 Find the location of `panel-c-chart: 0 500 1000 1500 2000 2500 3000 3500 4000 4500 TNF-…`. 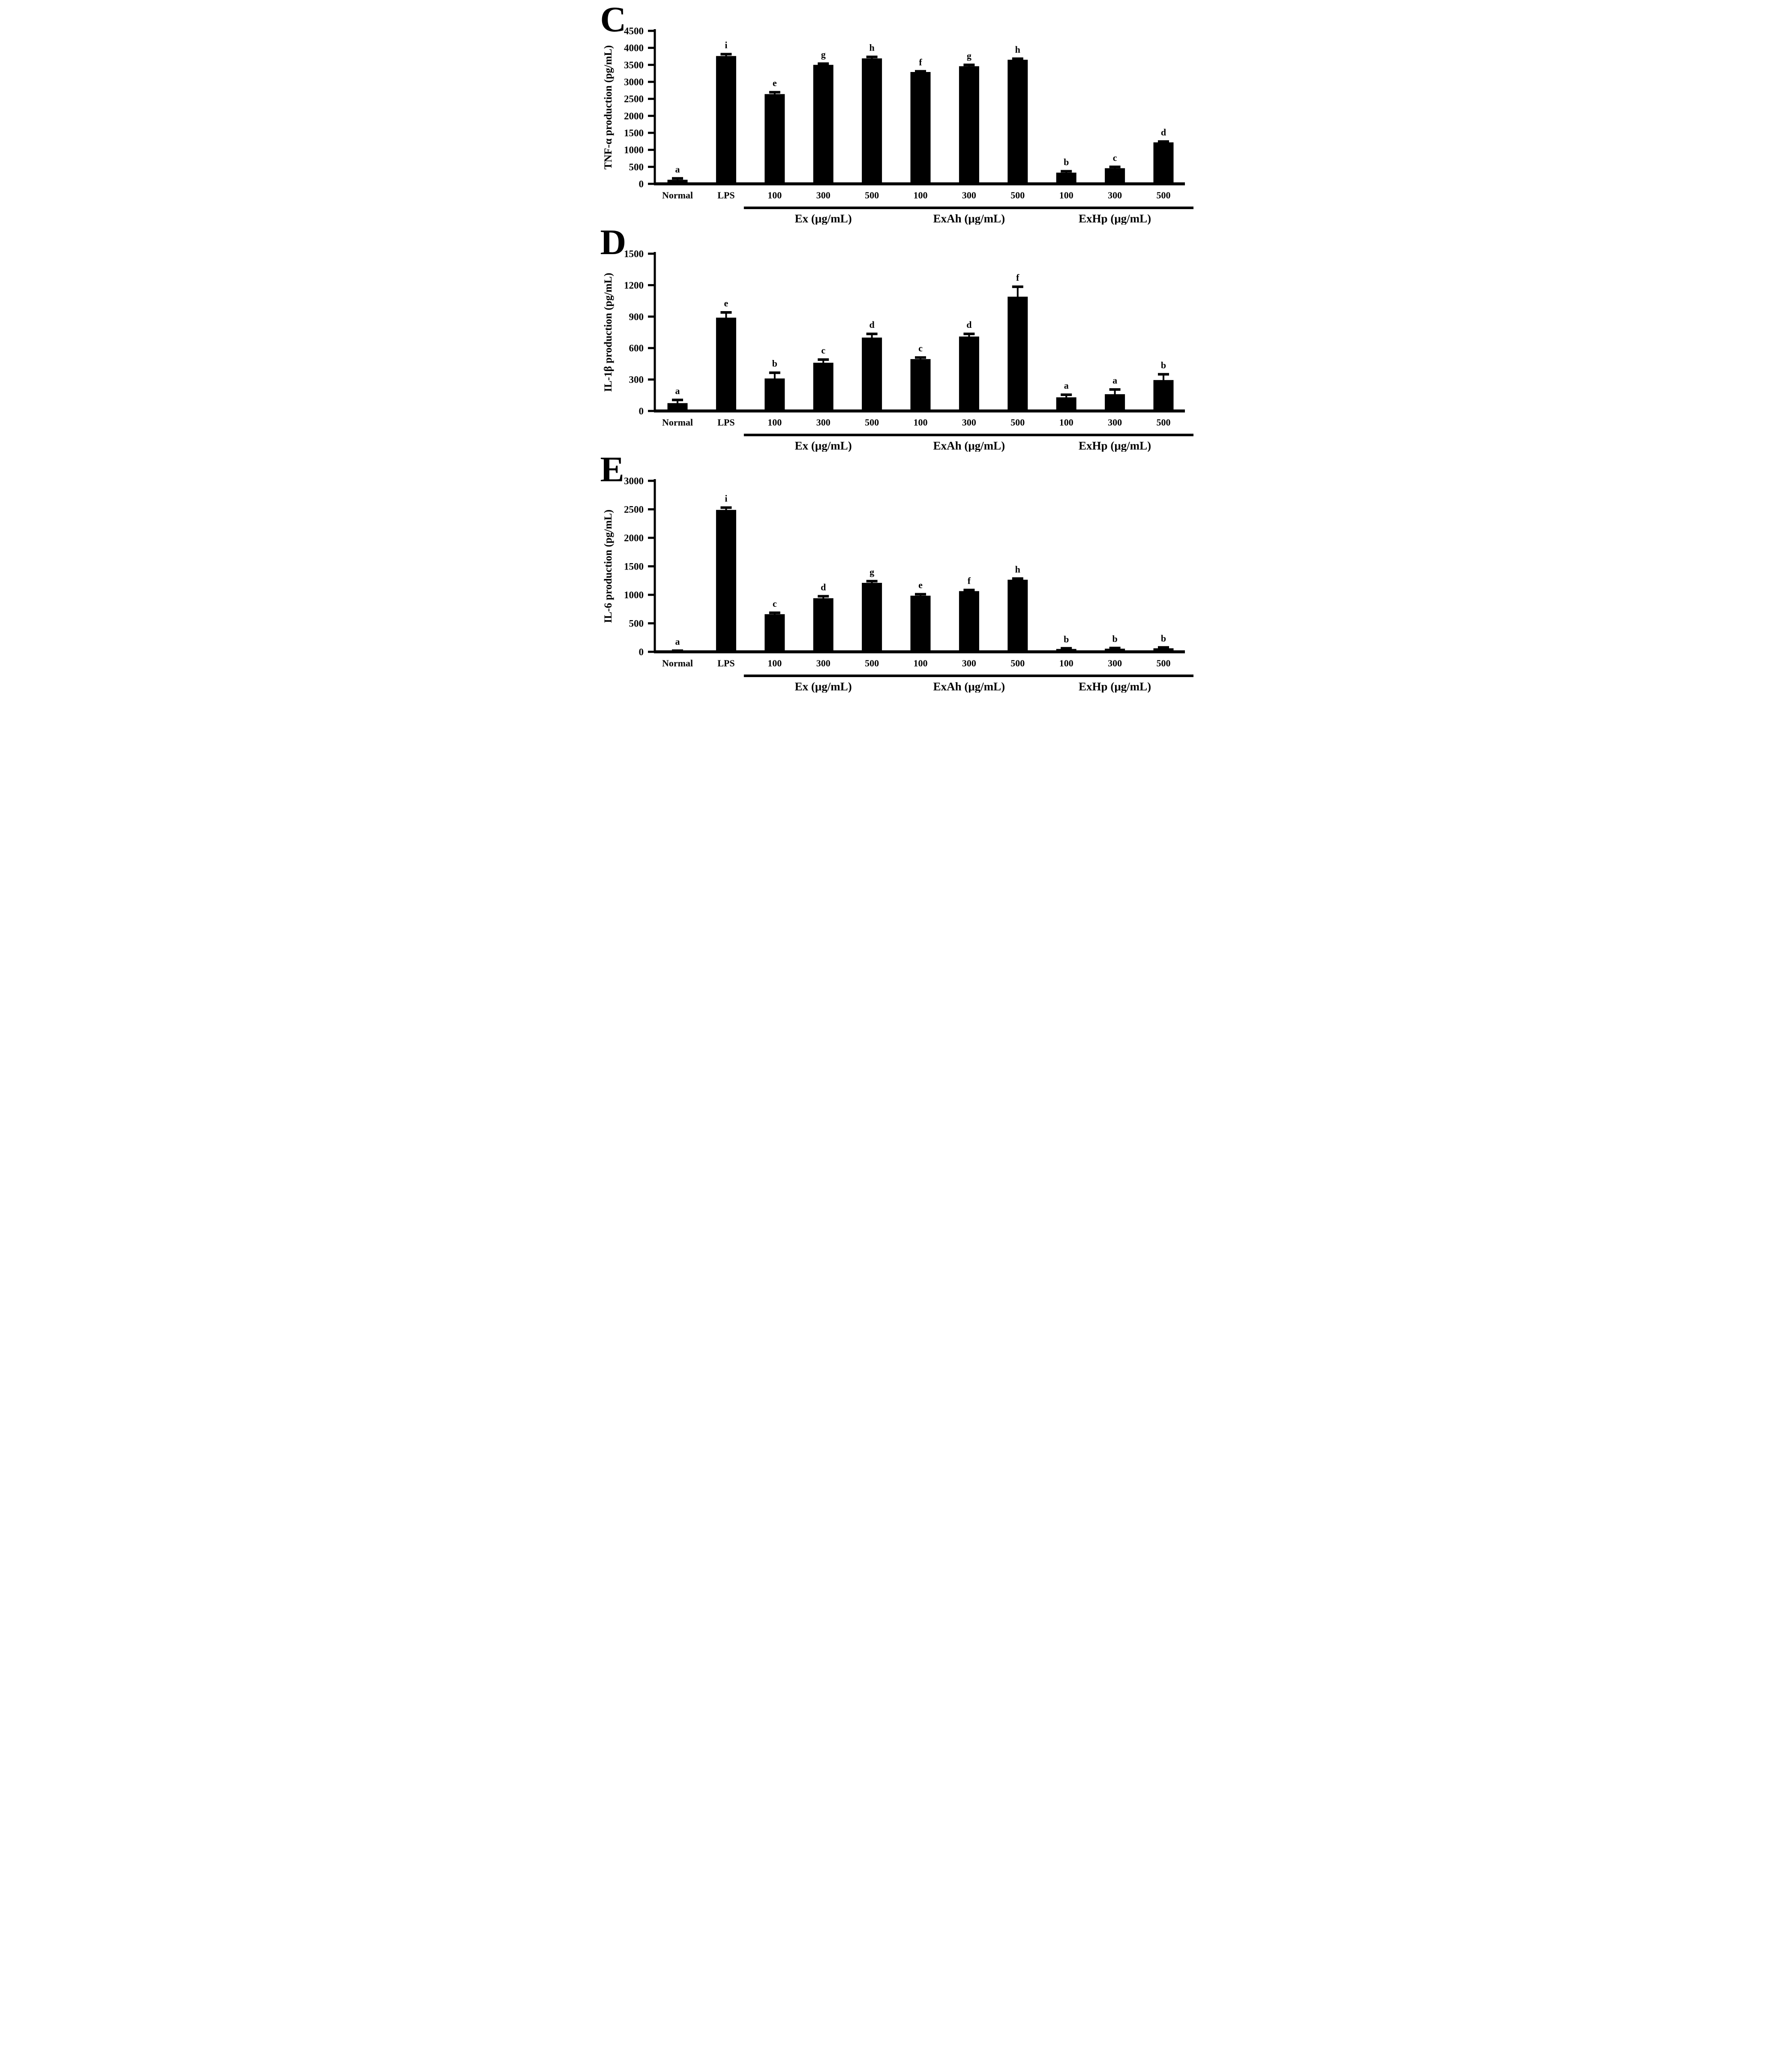

panel-c-chart: 0 500 1000 1500 2000 2500 3000 3500 4000 4500 TNF-… is located at coordinates (898, 125).